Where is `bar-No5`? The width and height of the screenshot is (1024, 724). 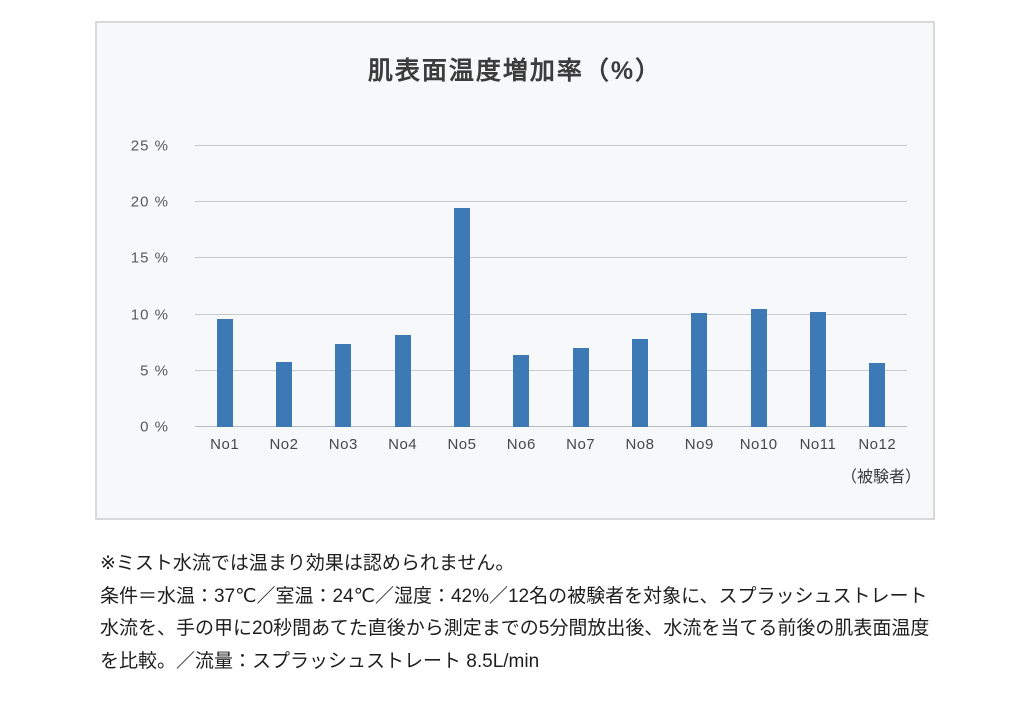
bar-No5 is located at coordinates (461, 317).